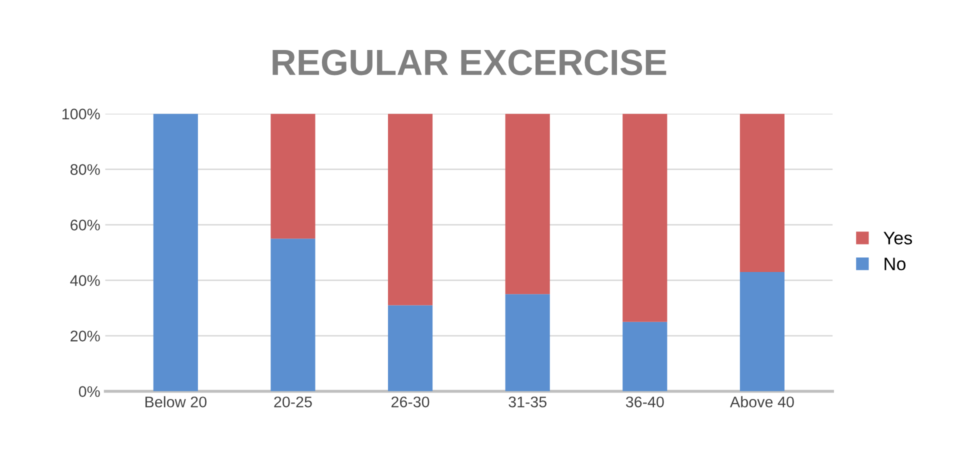 This screenshot has width=957, height=455. What do you see at coordinates (898, 238) in the screenshot?
I see `legend-label: Yes` at bounding box center [898, 238].